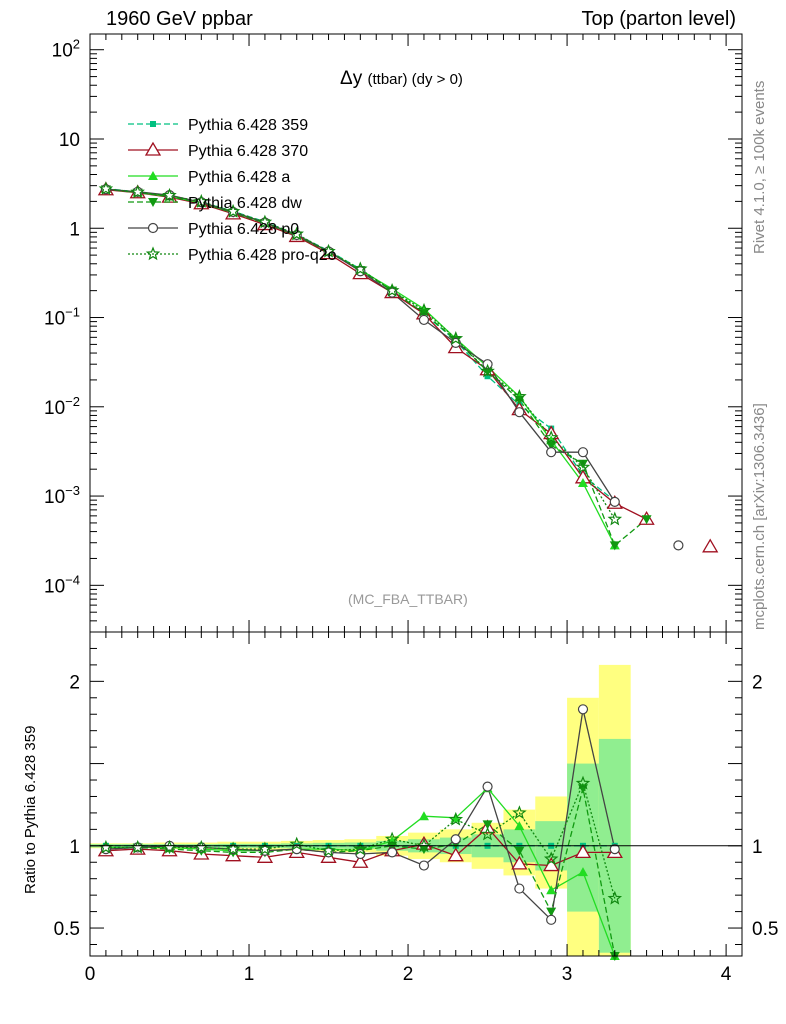  I want to click on legend-label: Pythia 6.428 359, so click(248, 125).